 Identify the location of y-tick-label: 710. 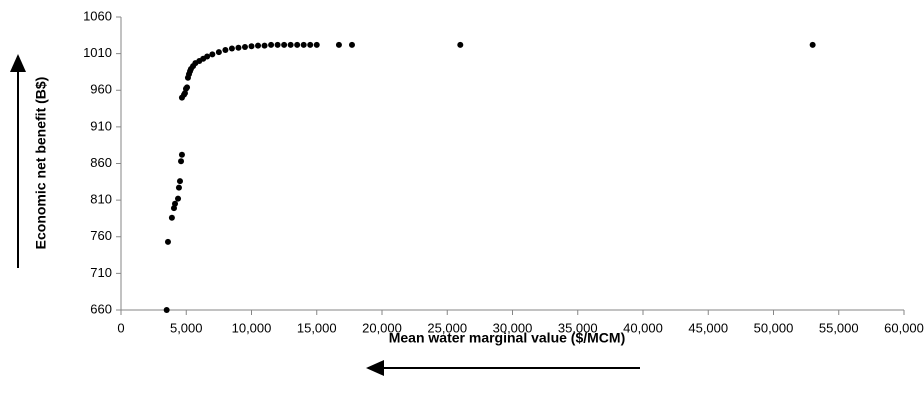
(101, 272).